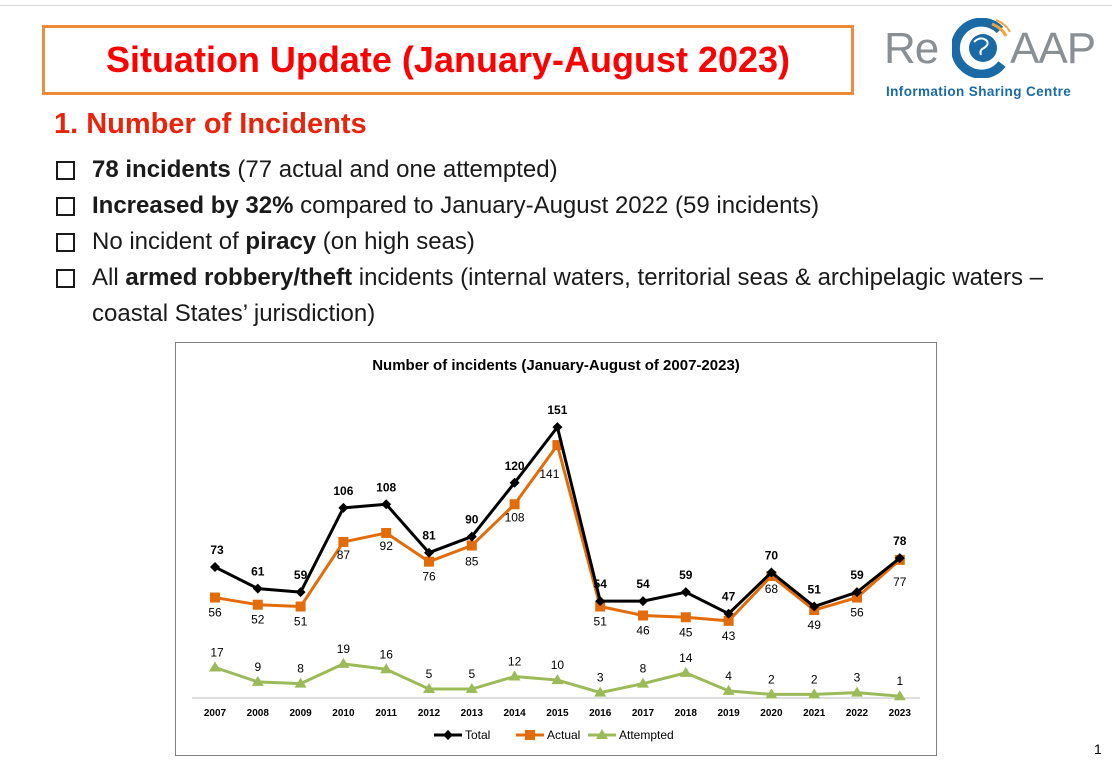  Describe the element at coordinates (557, 713) in the screenshot. I see `x-tick-label: 2015` at that location.